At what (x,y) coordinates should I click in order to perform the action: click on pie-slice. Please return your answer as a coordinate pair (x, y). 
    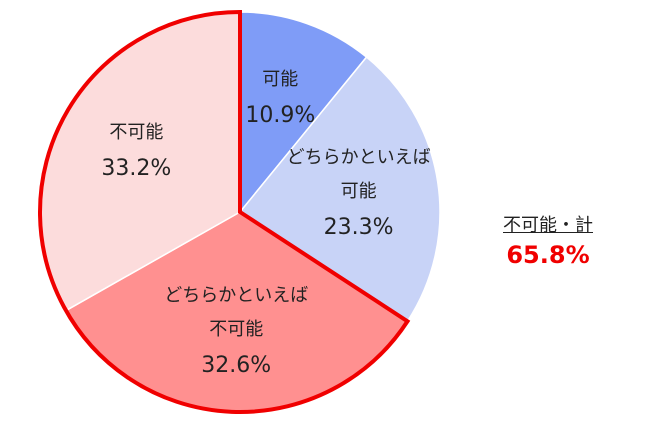
    Looking at the image, I should click on (303, 113).